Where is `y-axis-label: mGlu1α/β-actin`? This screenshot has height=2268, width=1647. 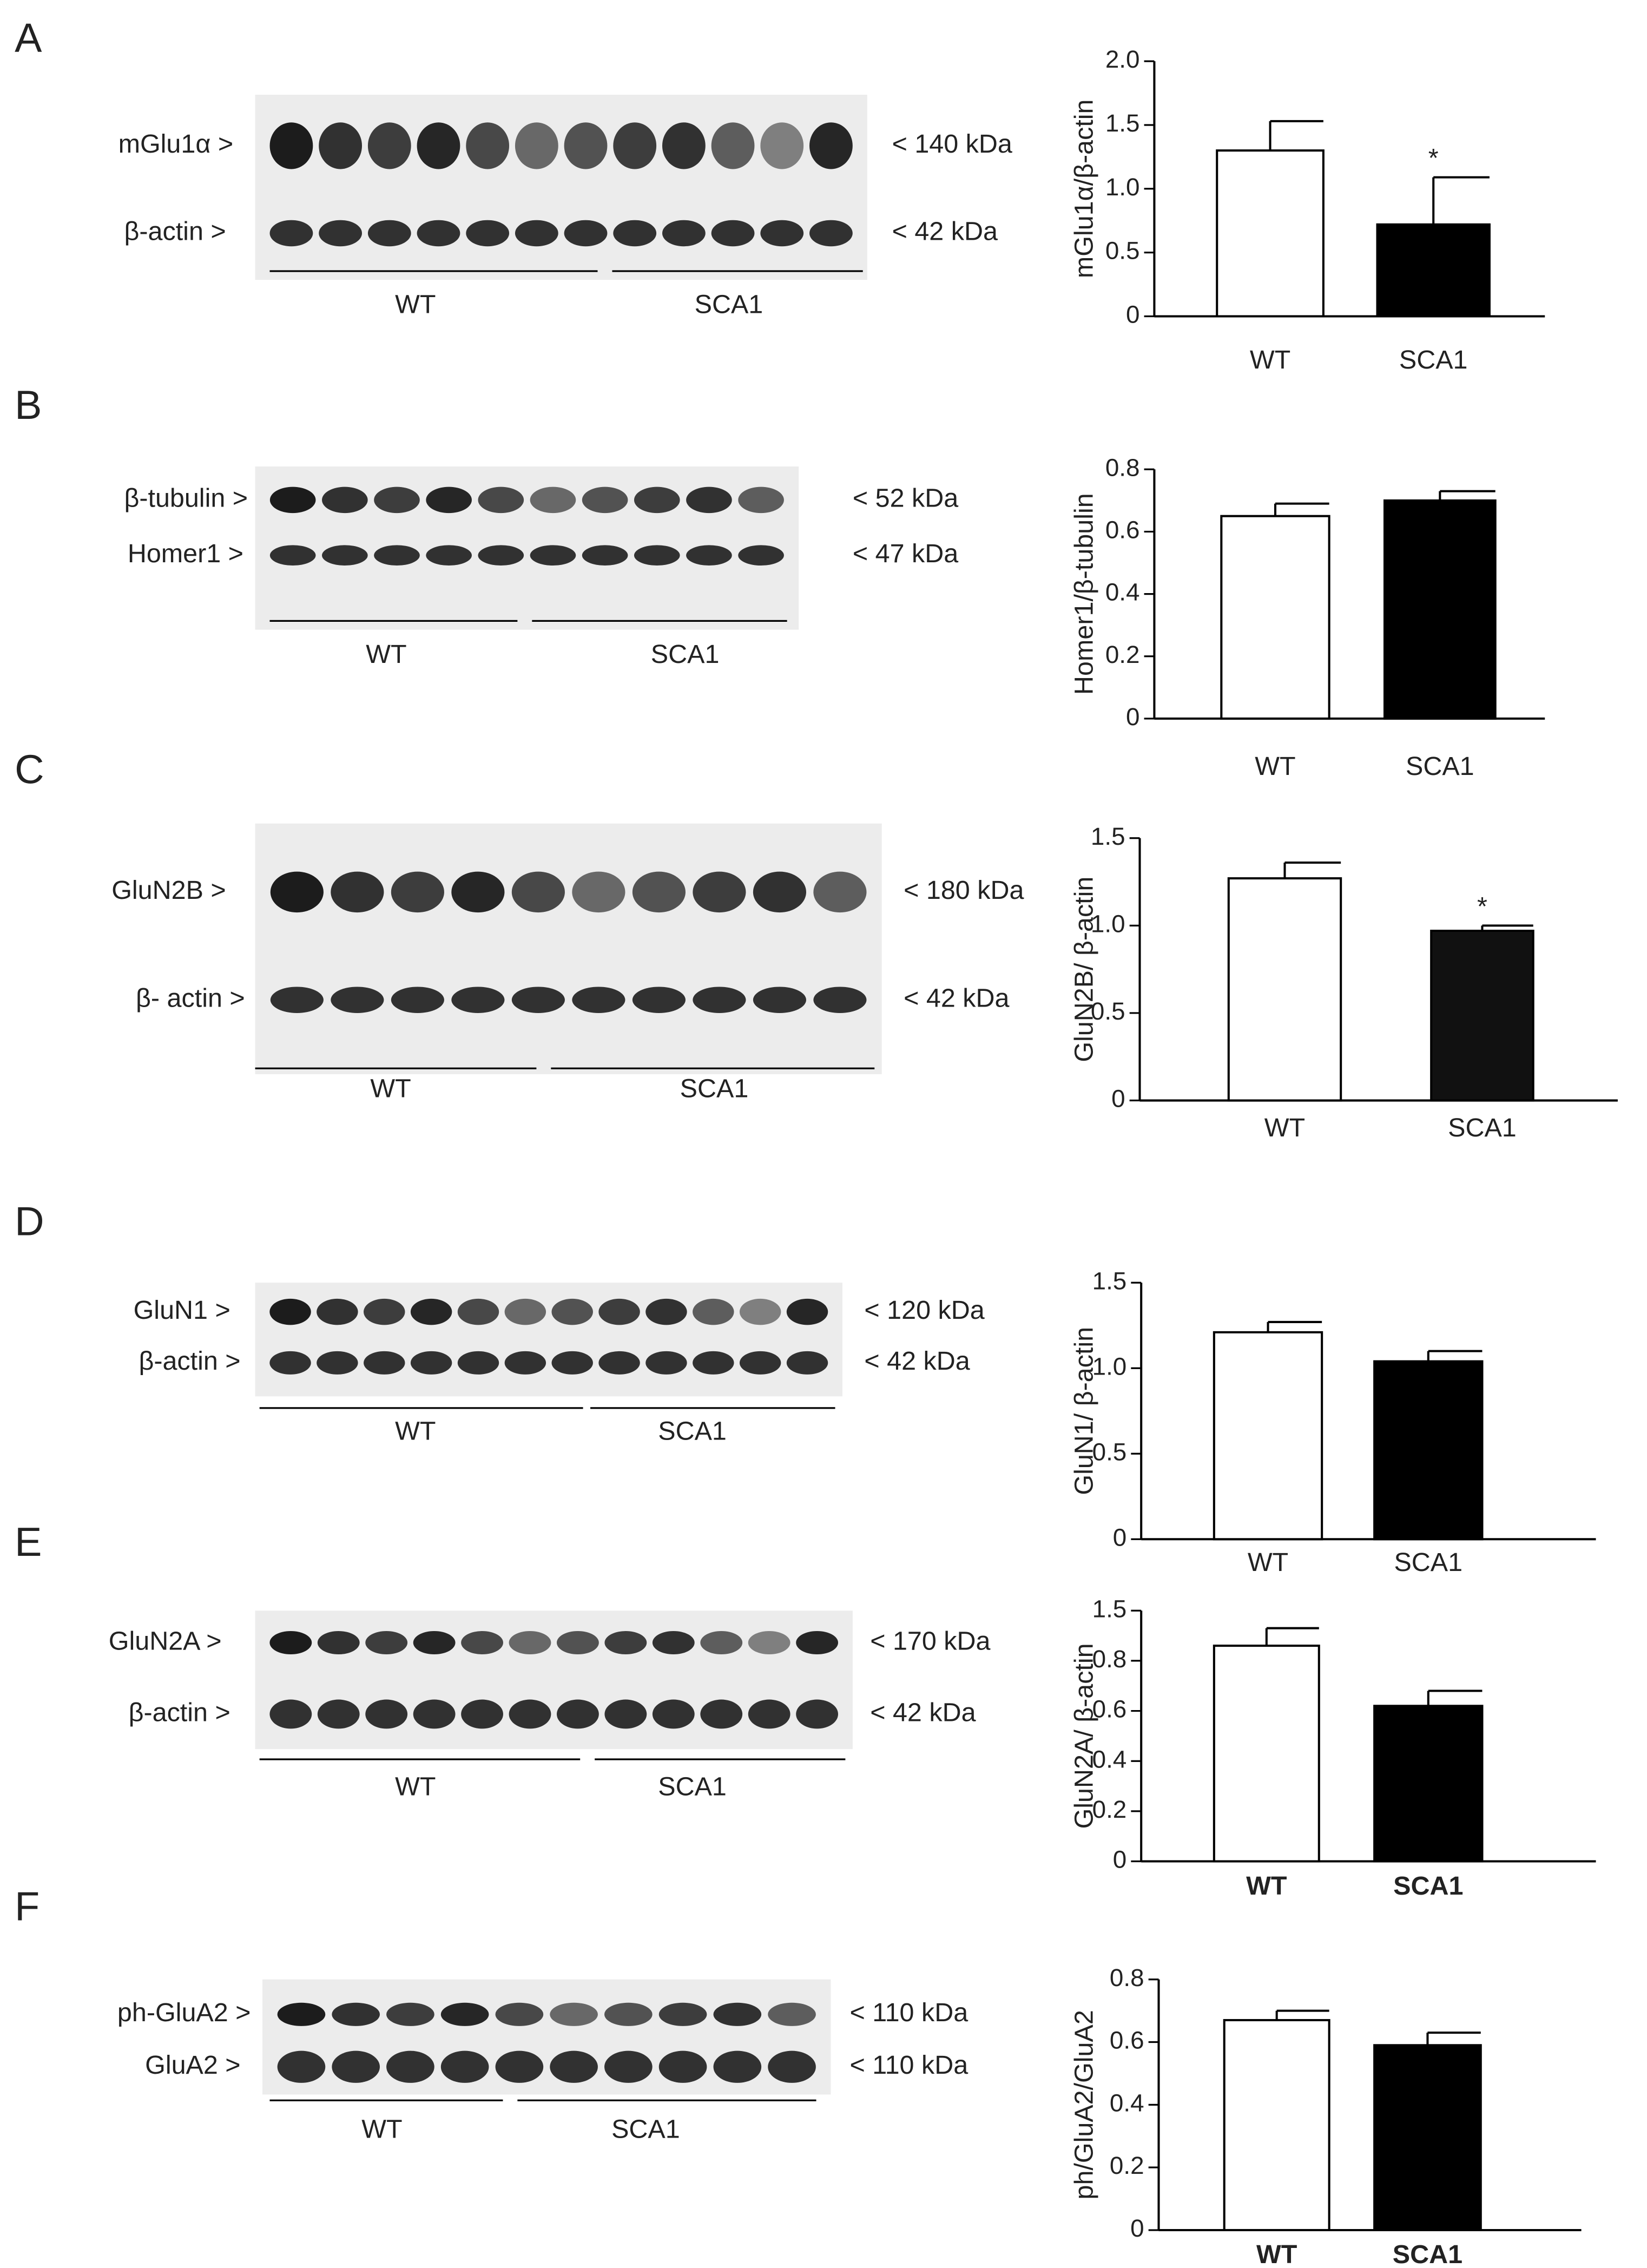
y-axis-label: mGlu1α/β-actin is located at coordinates (1084, 189).